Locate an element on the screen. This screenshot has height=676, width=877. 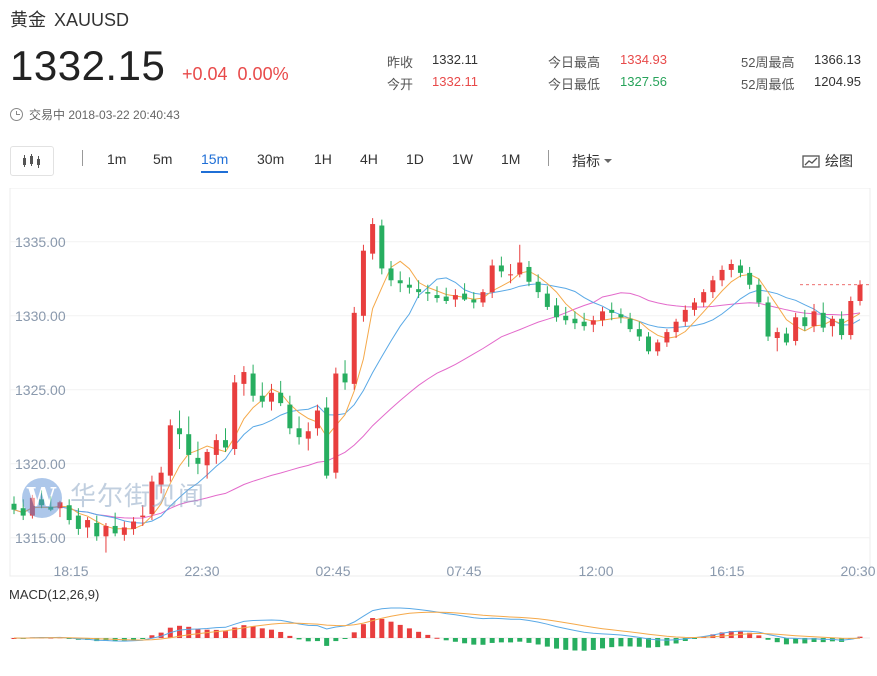
draw-button: 绘图 is located at coordinates (827, 161).